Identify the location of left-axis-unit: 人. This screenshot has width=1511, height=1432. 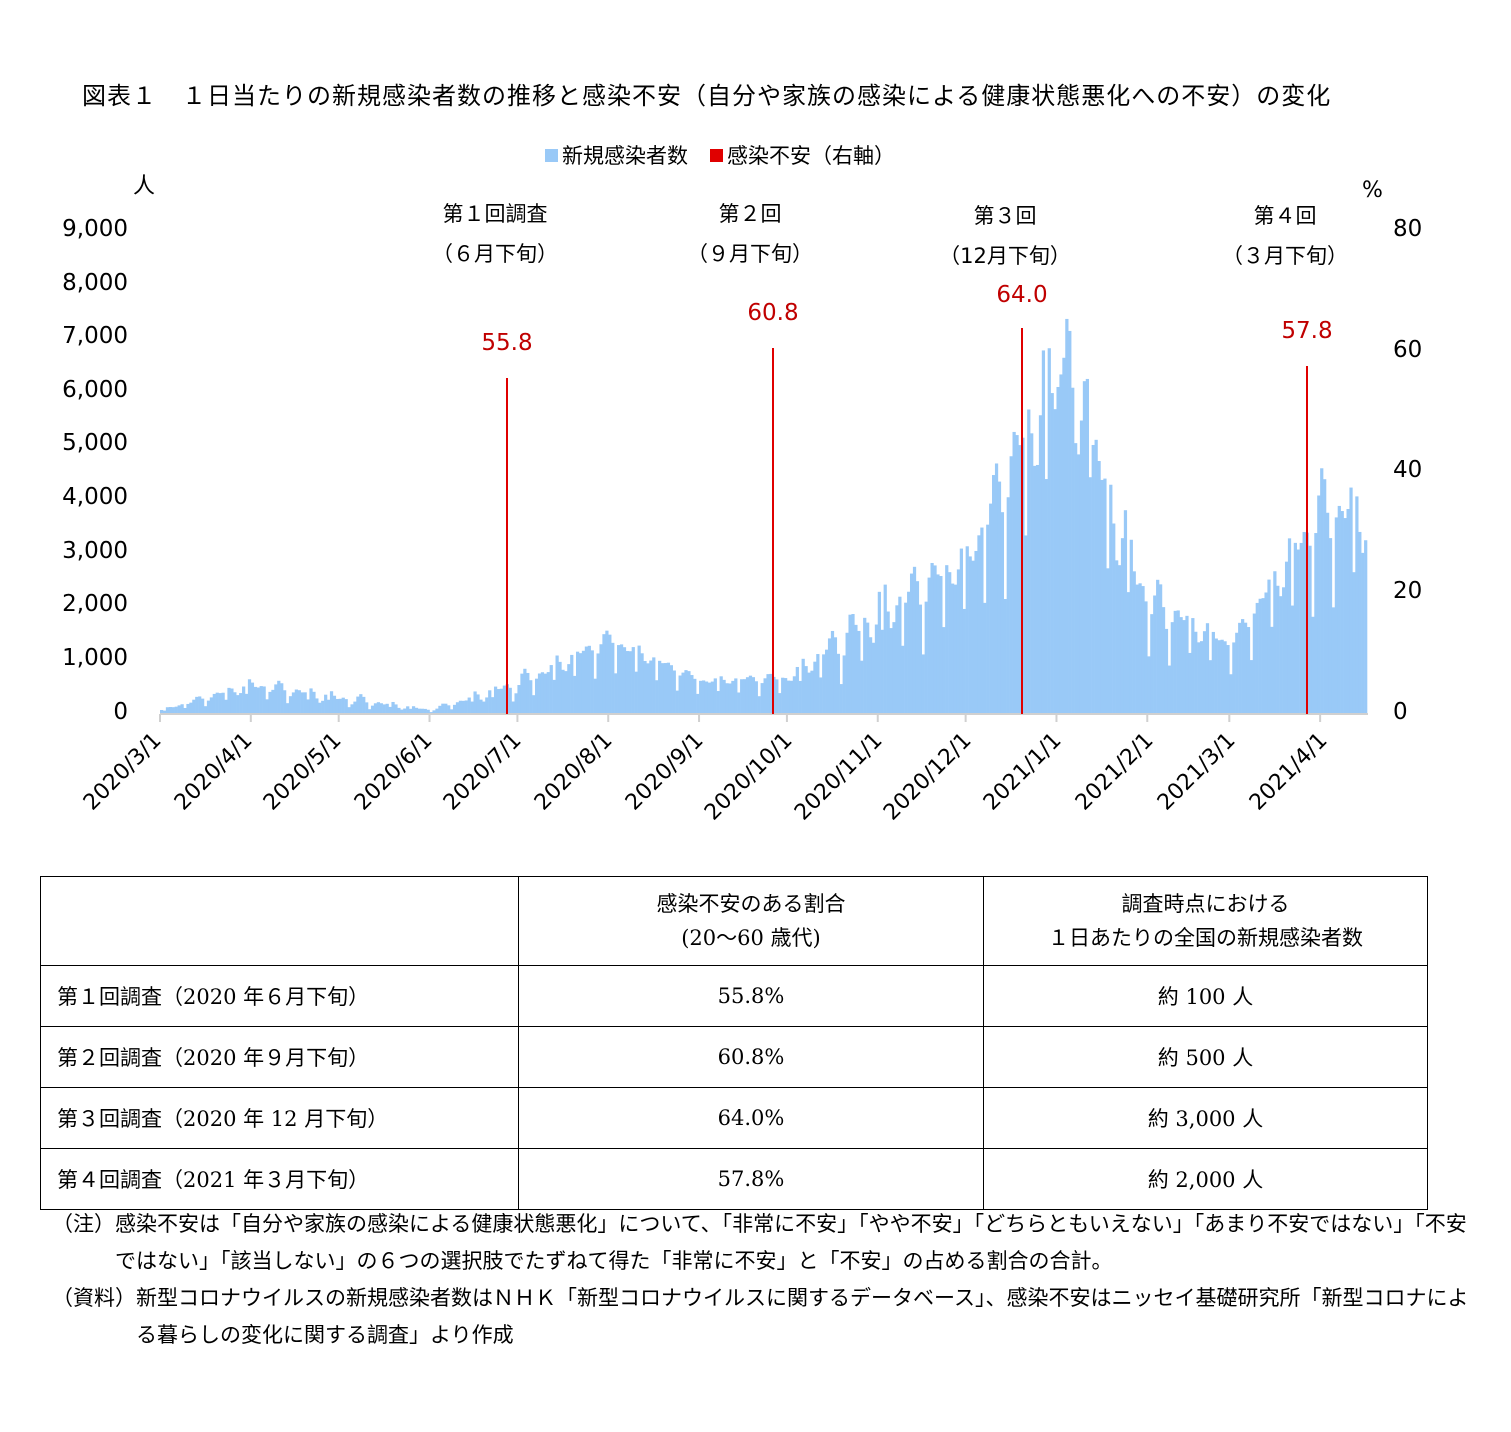
(144, 186).